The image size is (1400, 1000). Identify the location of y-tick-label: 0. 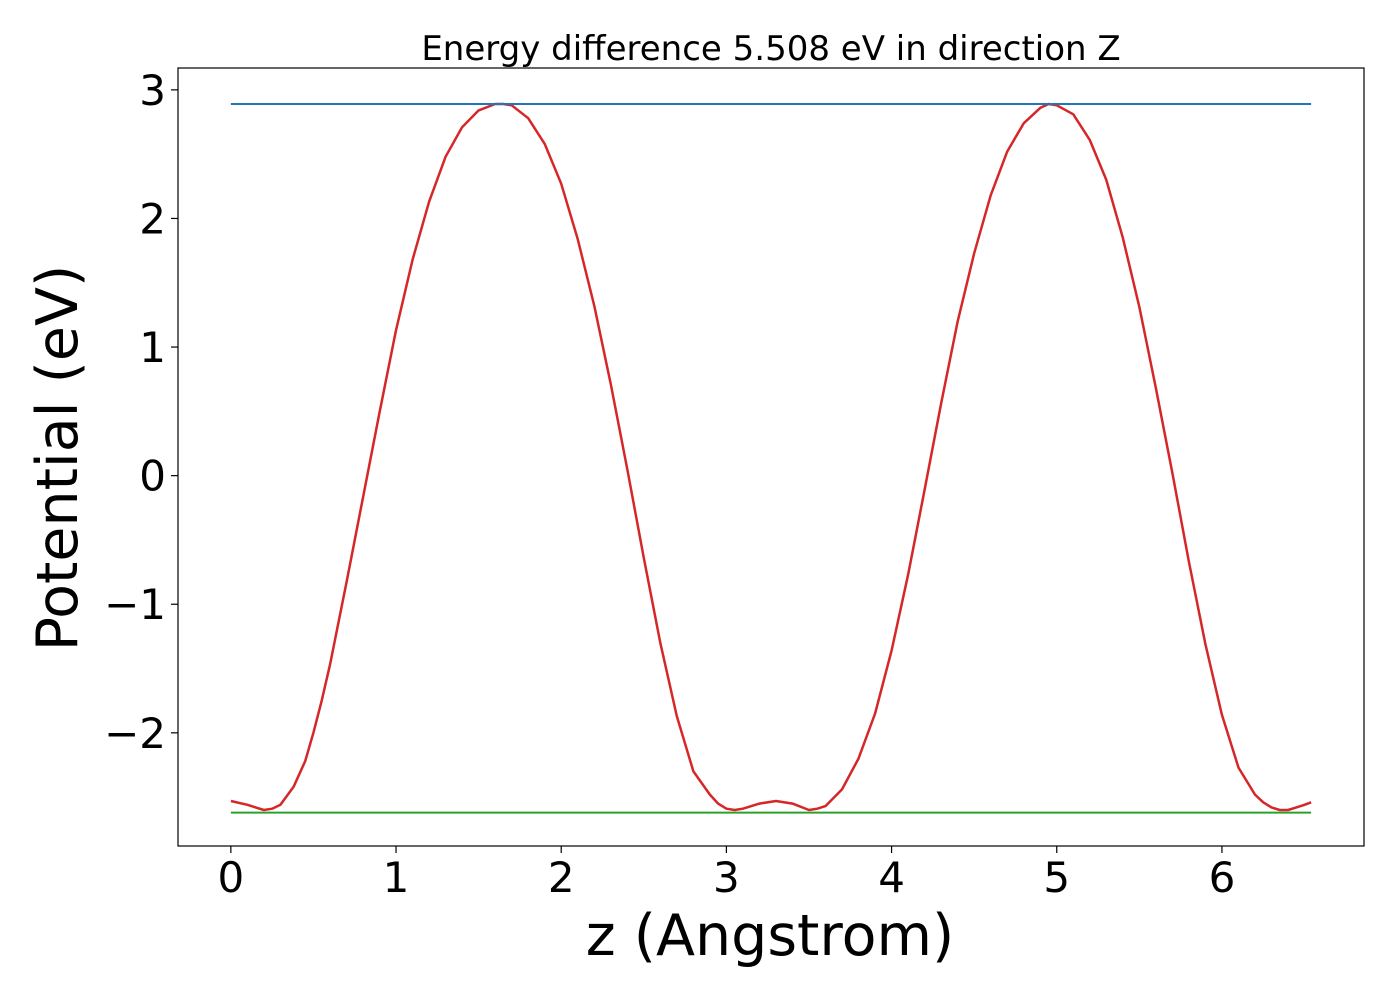
(152, 476).